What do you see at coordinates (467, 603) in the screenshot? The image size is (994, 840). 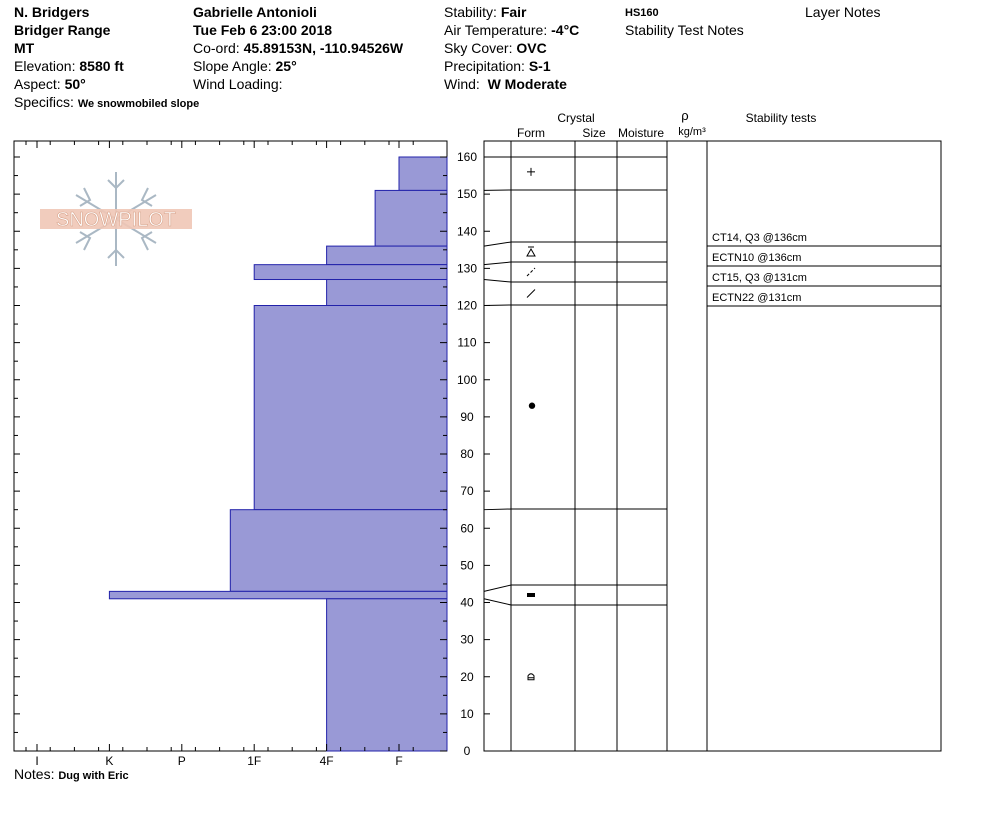 I see `height-label-40: 40` at bounding box center [467, 603].